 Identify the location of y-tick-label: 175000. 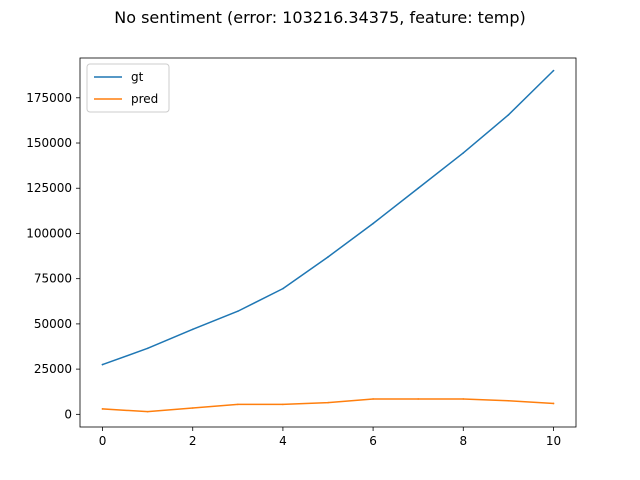
(49, 98).